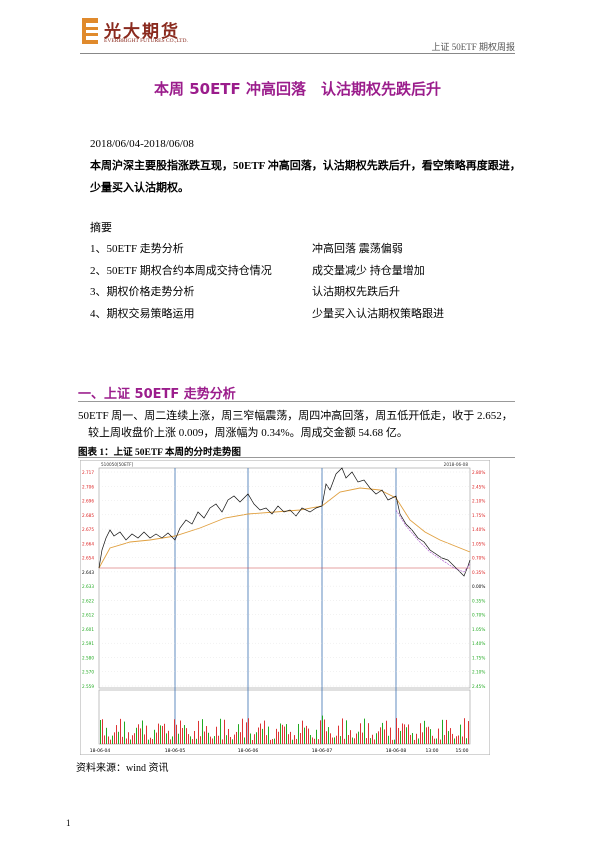 The image size is (595, 842). What do you see at coordinates (88, 643) in the screenshot?
I see `left-tick-label: 2.591` at bounding box center [88, 643].